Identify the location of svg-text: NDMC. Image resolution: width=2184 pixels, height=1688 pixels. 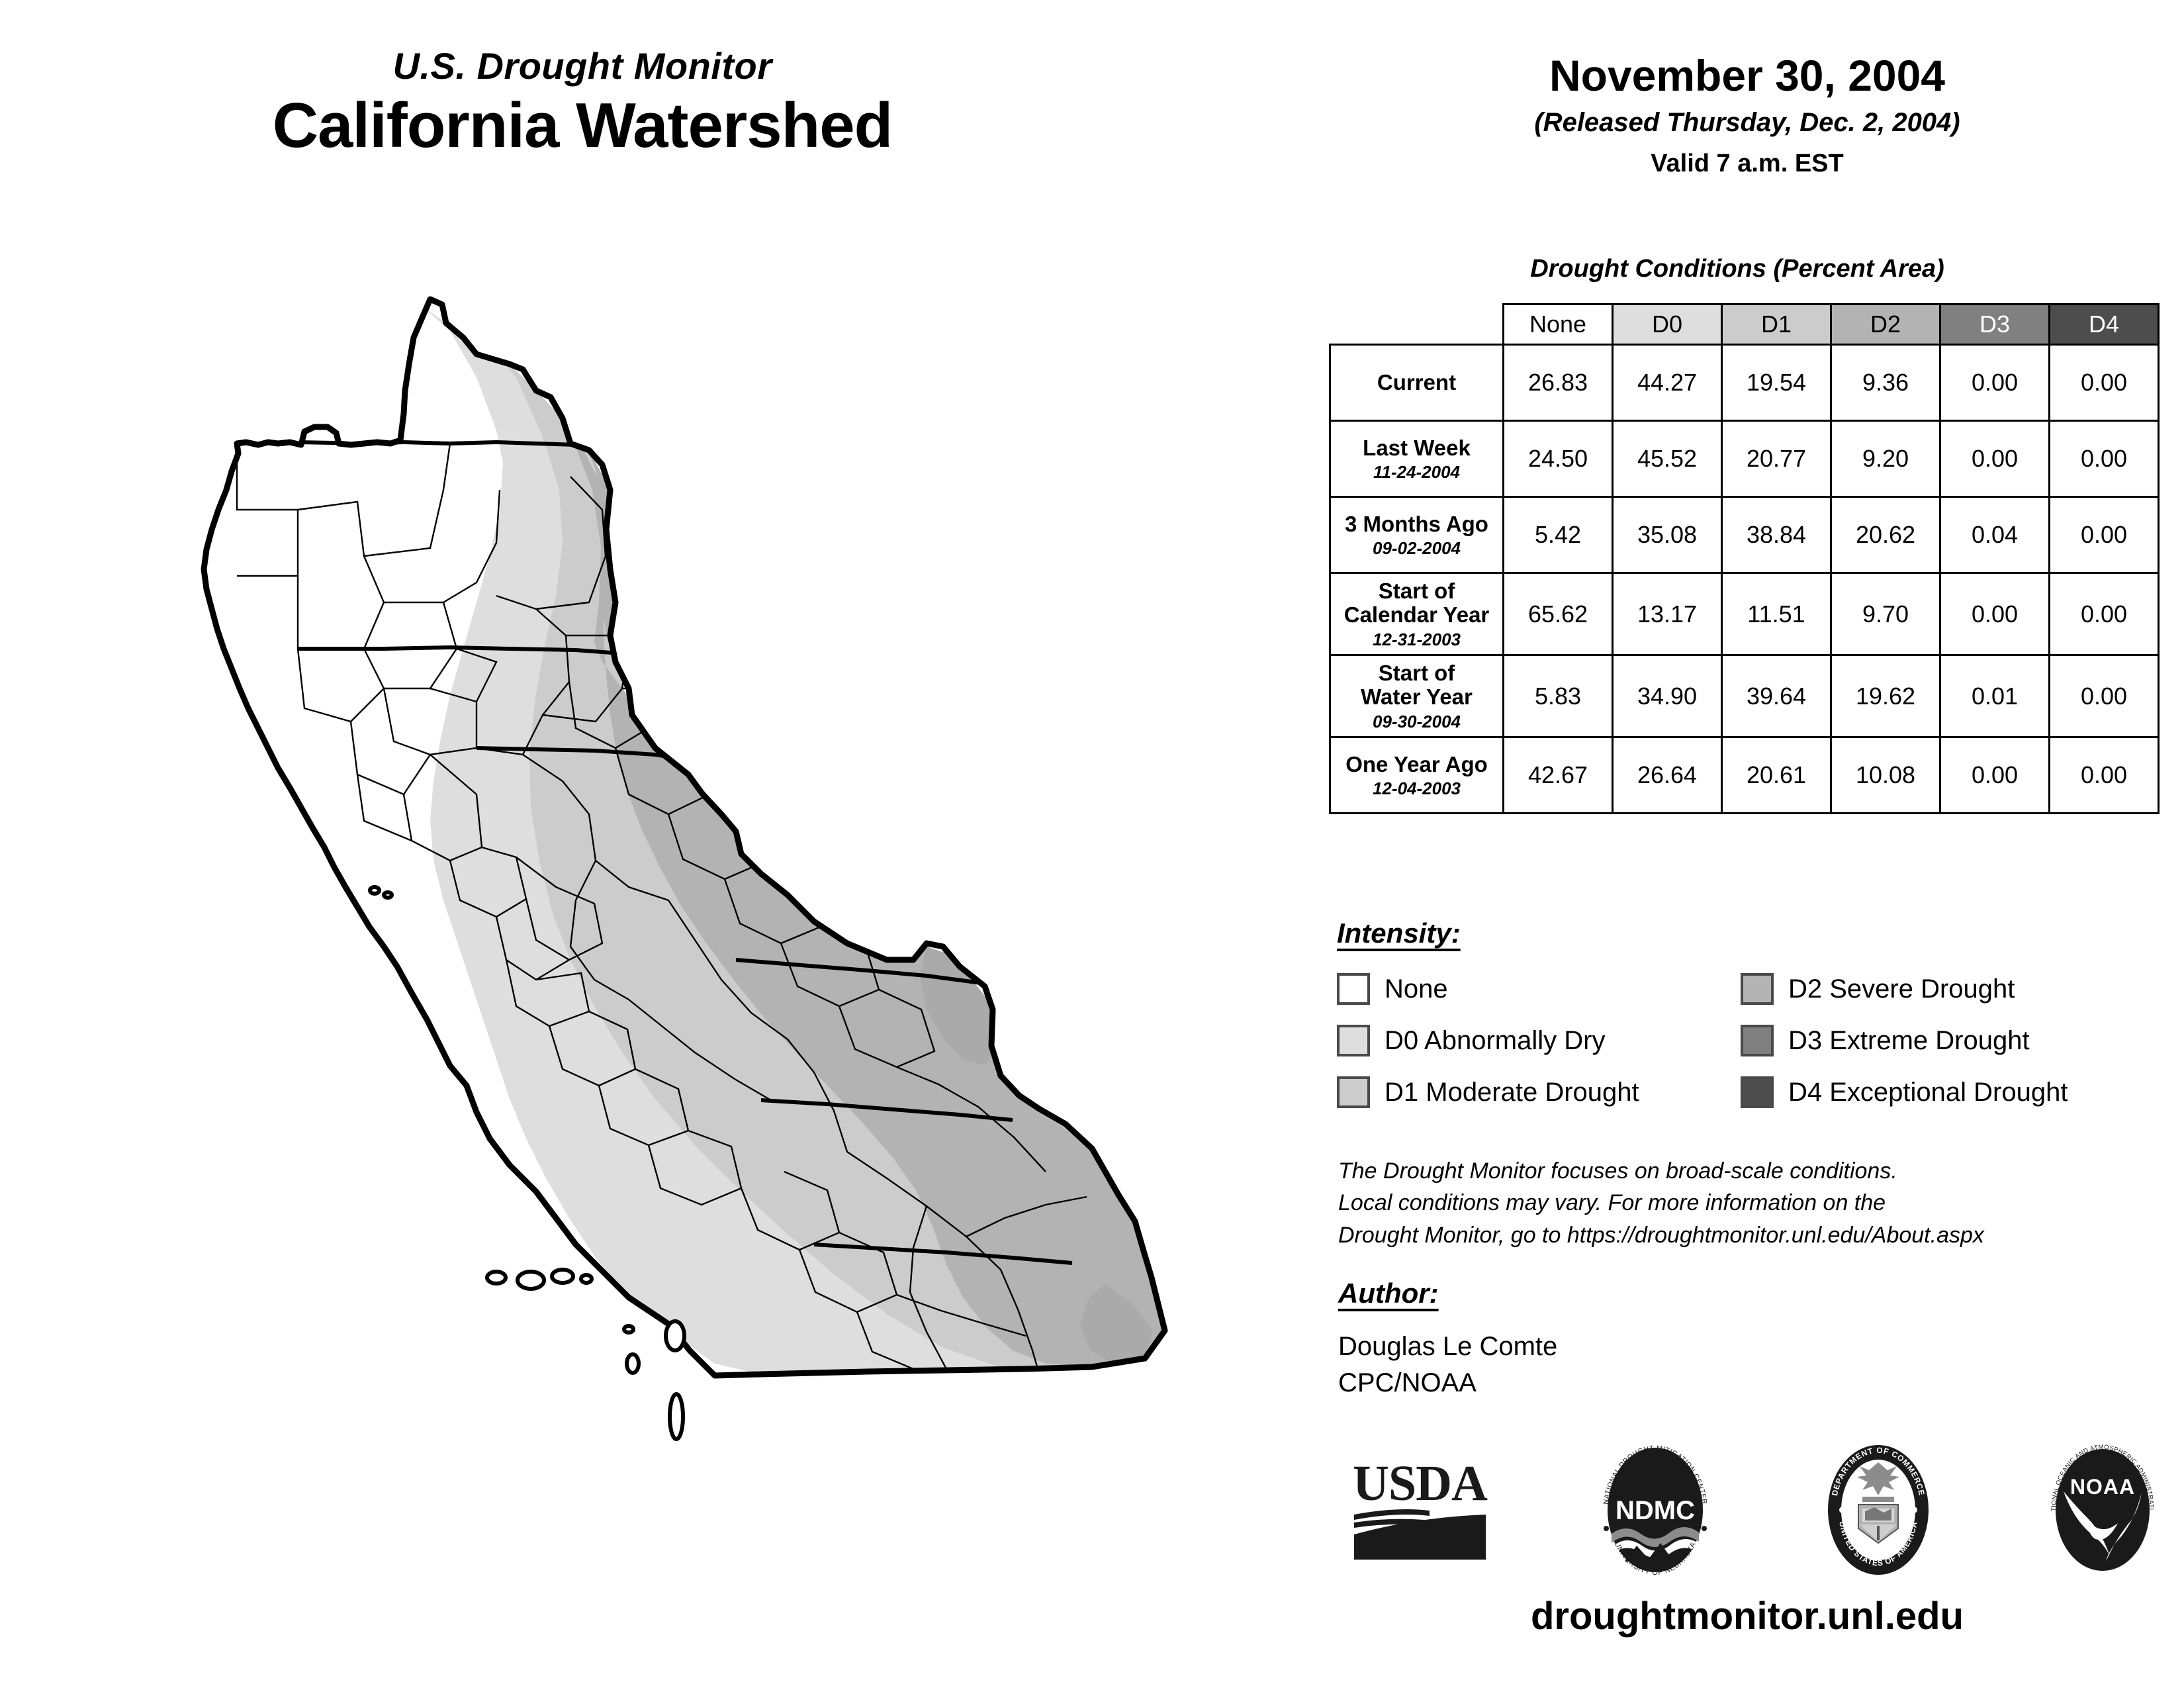
(1655, 1510).